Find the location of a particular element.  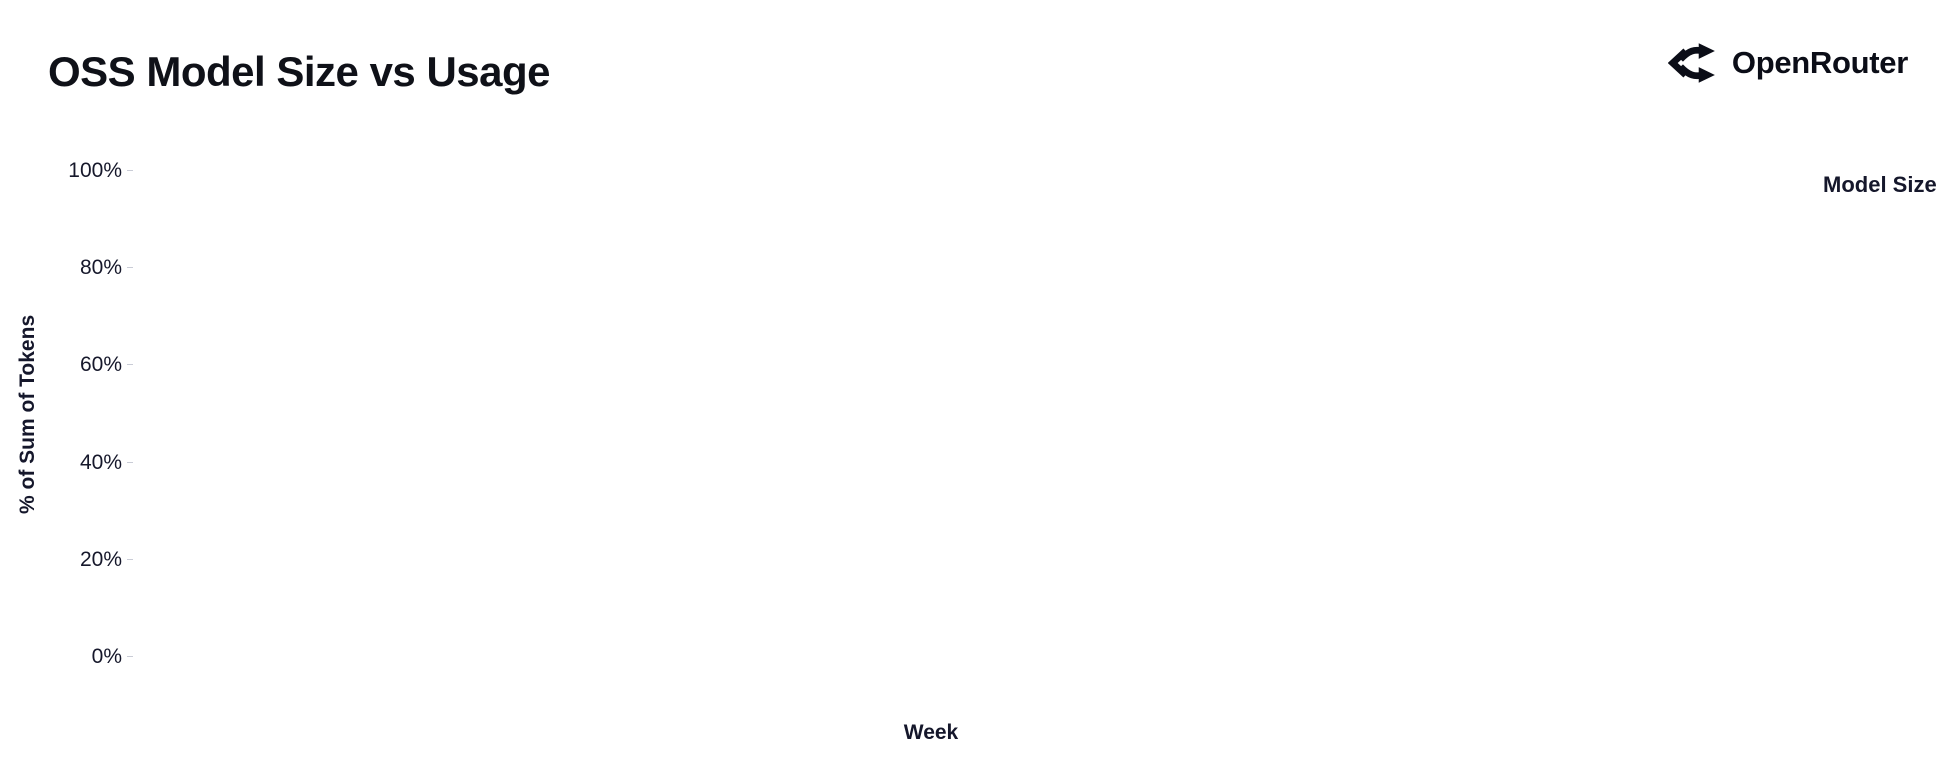

x-axis-labels is located at coordinates (931, 680).